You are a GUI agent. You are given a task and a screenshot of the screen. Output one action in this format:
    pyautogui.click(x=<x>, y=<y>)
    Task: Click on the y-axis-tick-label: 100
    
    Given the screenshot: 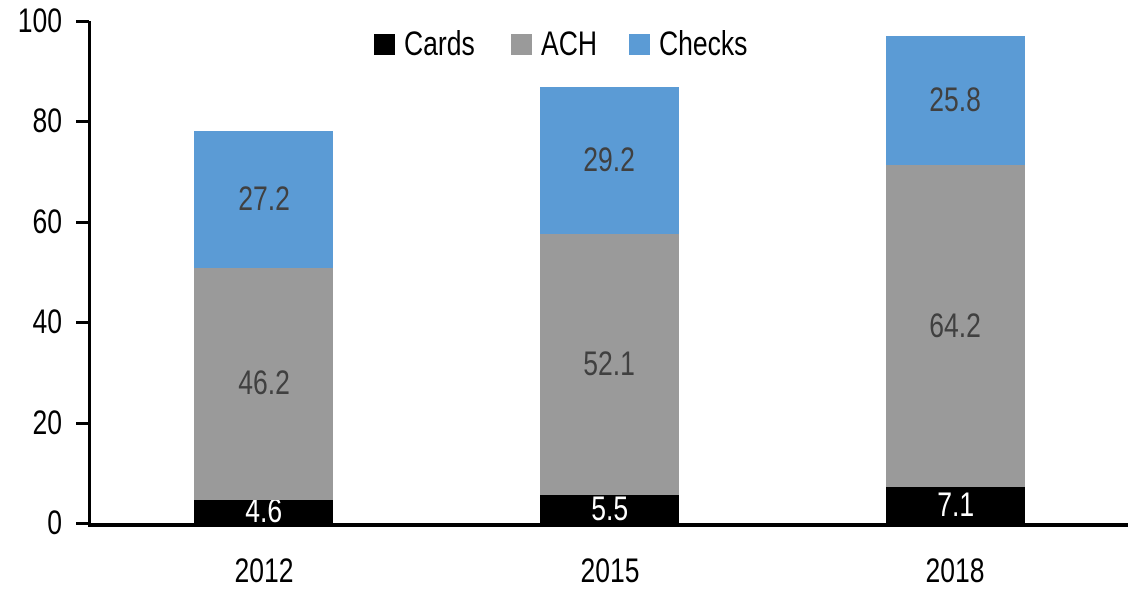 What is the action you would take?
    pyautogui.click(x=39, y=21)
    